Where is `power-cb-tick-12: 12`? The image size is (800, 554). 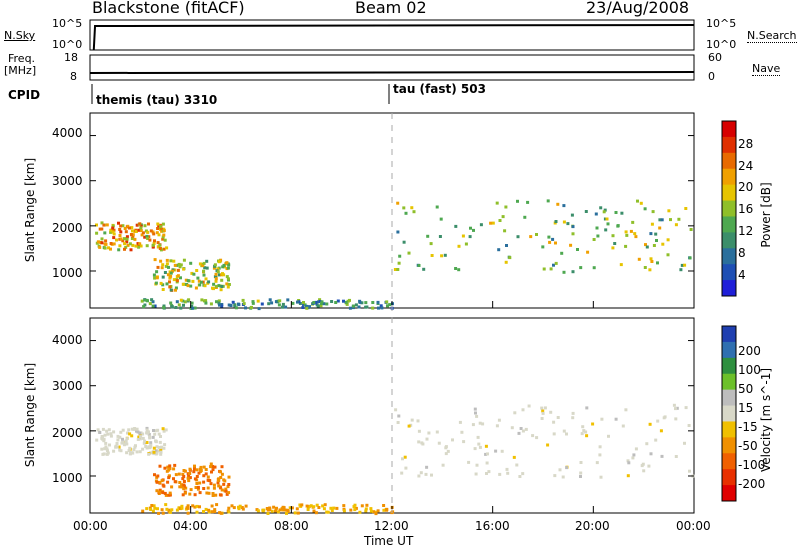 power-cb-tick-12: 12 is located at coordinates (746, 231).